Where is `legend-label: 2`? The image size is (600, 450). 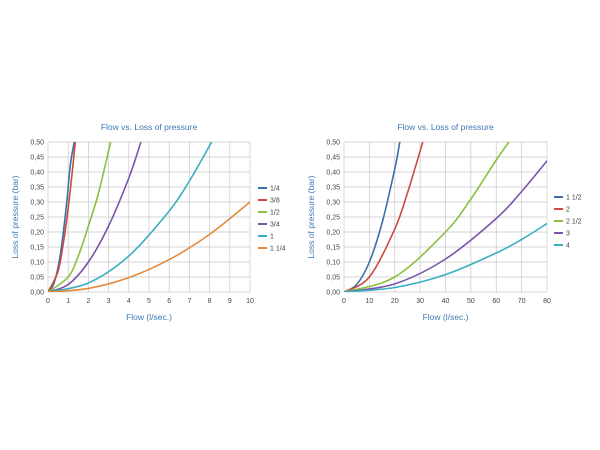 legend-label: 2 is located at coordinates (568, 210).